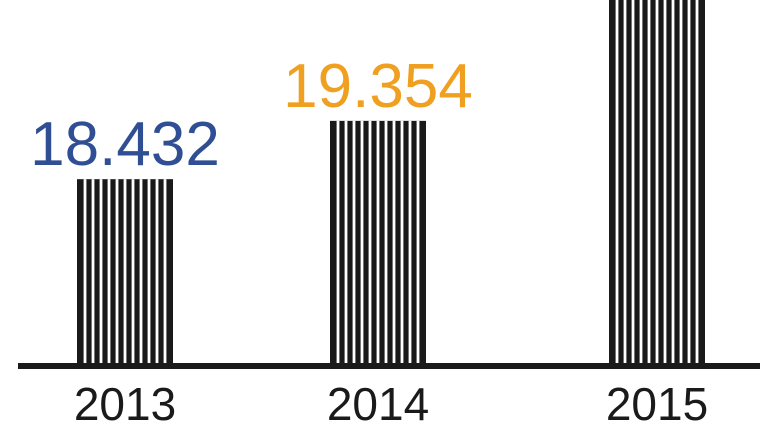 This screenshot has width=760, height=428. I want to click on bar-2013, so click(125, 272).